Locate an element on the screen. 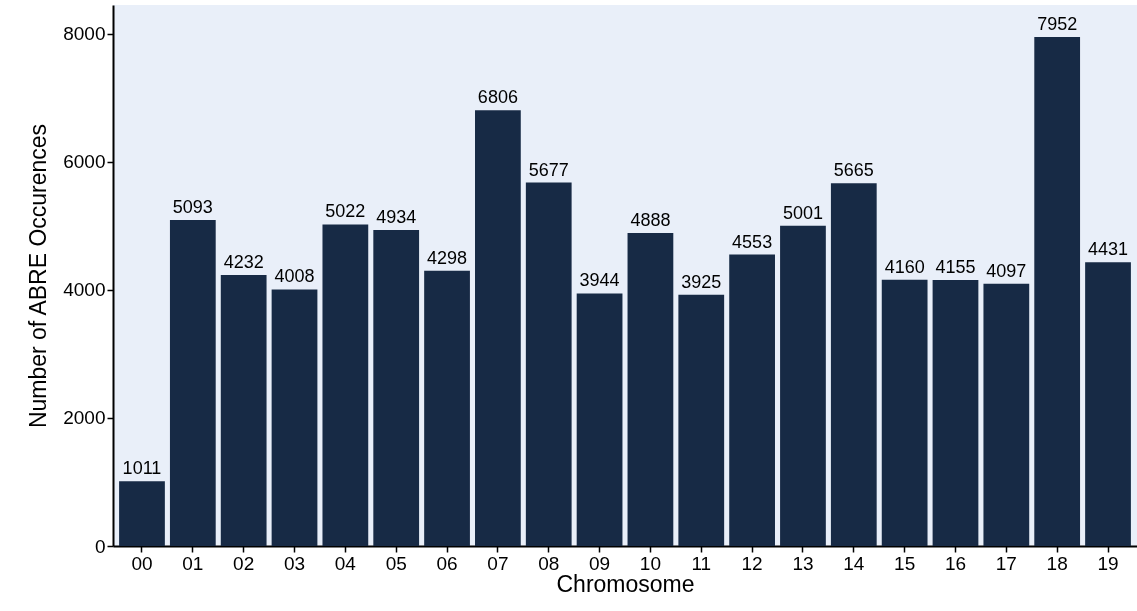 The image size is (1137, 611). data-label: 4298 is located at coordinates (447, 257).